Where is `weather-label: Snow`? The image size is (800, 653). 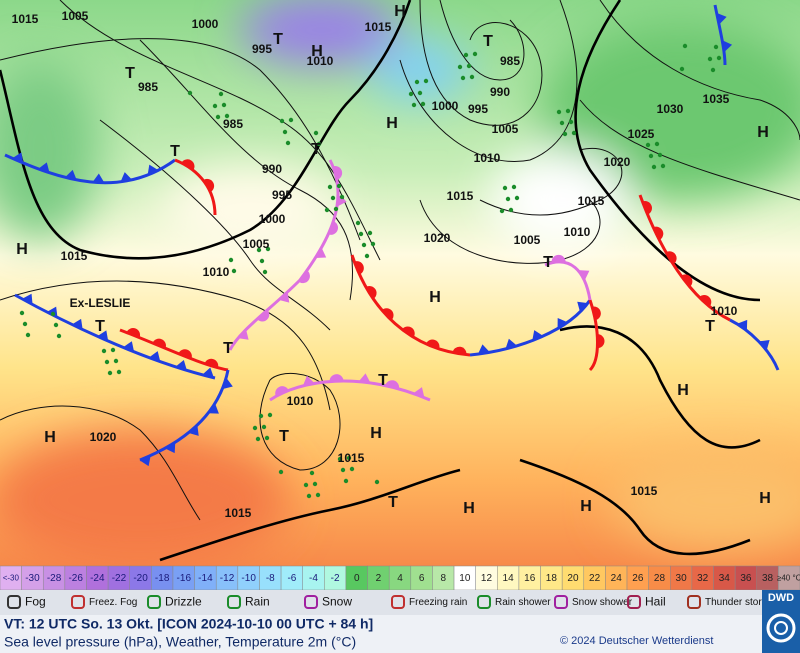
weather-label: Snow is located at coordinates (337, 602).